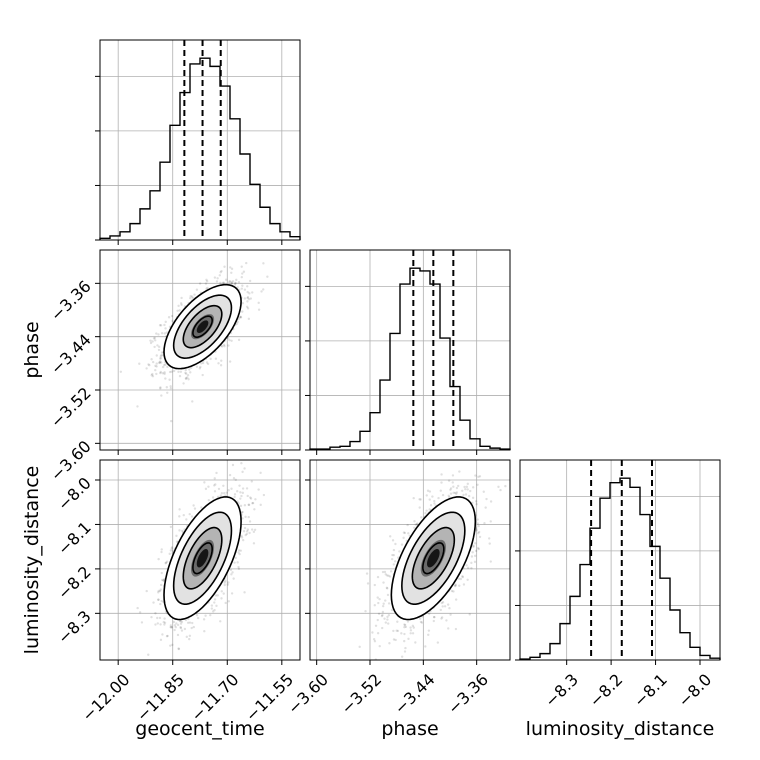  I want to click on y-tick-label: −3.52, so click(71, 407).